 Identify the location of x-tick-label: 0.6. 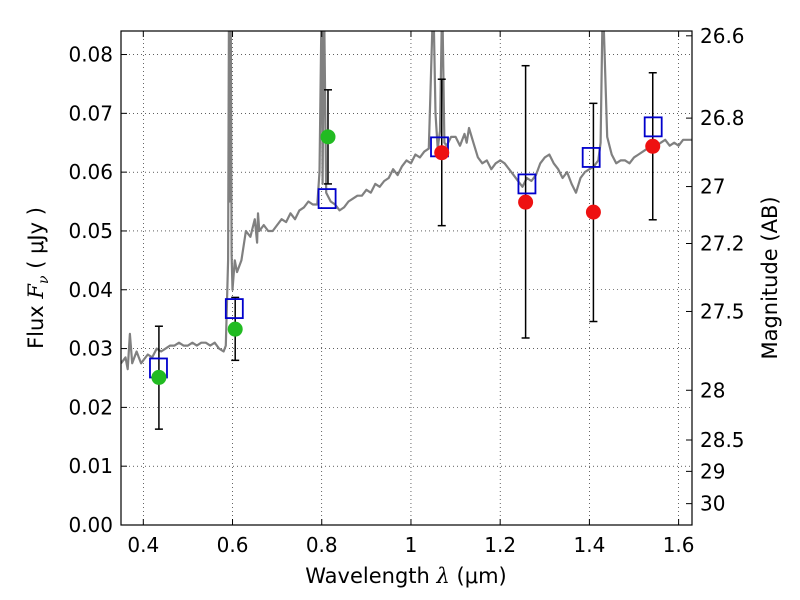
(233, 545).